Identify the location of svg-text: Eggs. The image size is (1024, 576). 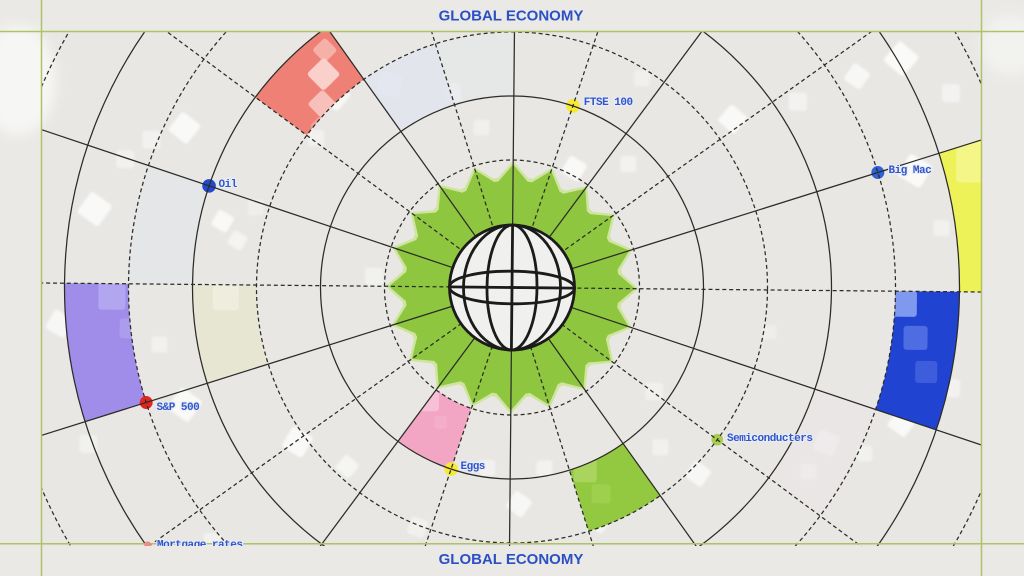
(473, 467).